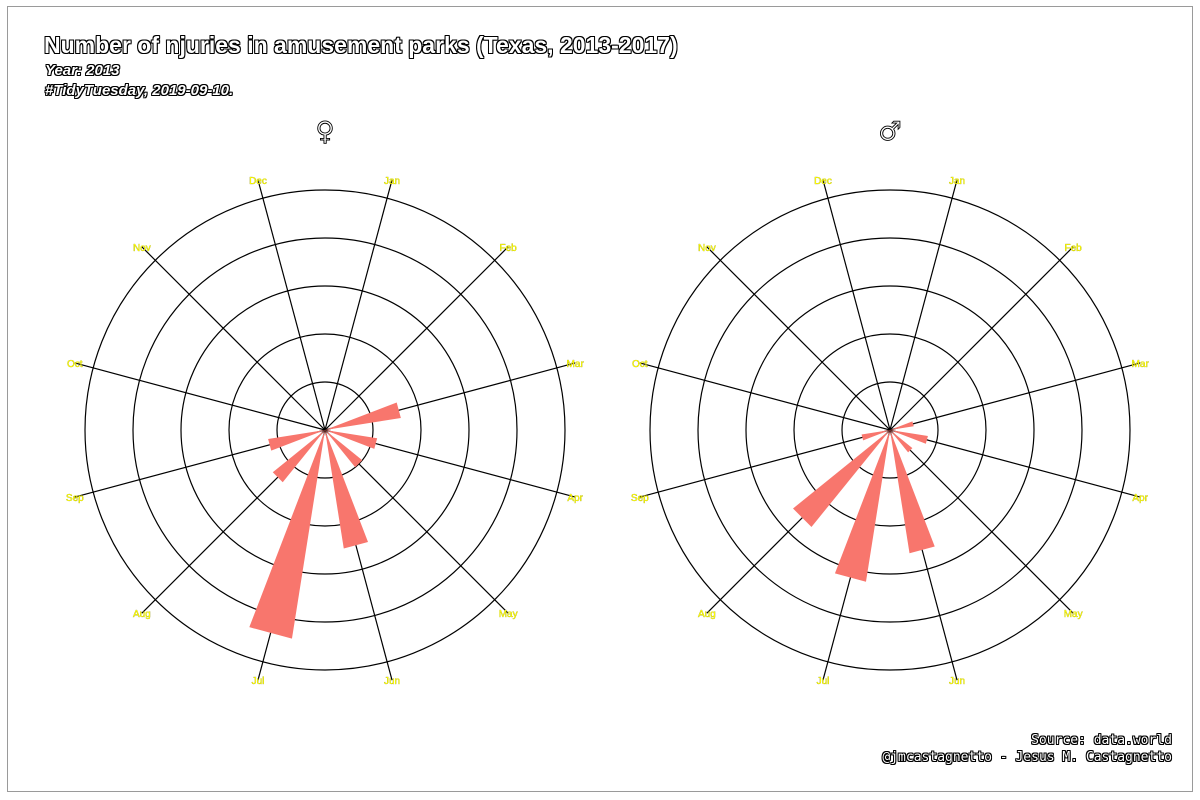  I want to click on credit-note: @jmcastagnetto - Jesus M. Castagnetto, so click(1027, 757).